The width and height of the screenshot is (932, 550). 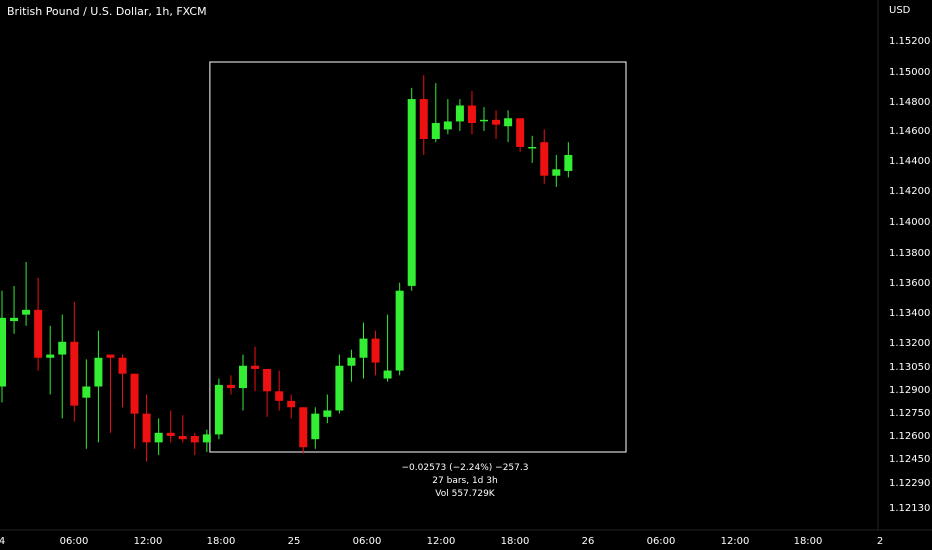 What do you see at coordinates (880, 541) in the screenshot?
I see `time-tick-label: 2` at bounding box center [880, 541].